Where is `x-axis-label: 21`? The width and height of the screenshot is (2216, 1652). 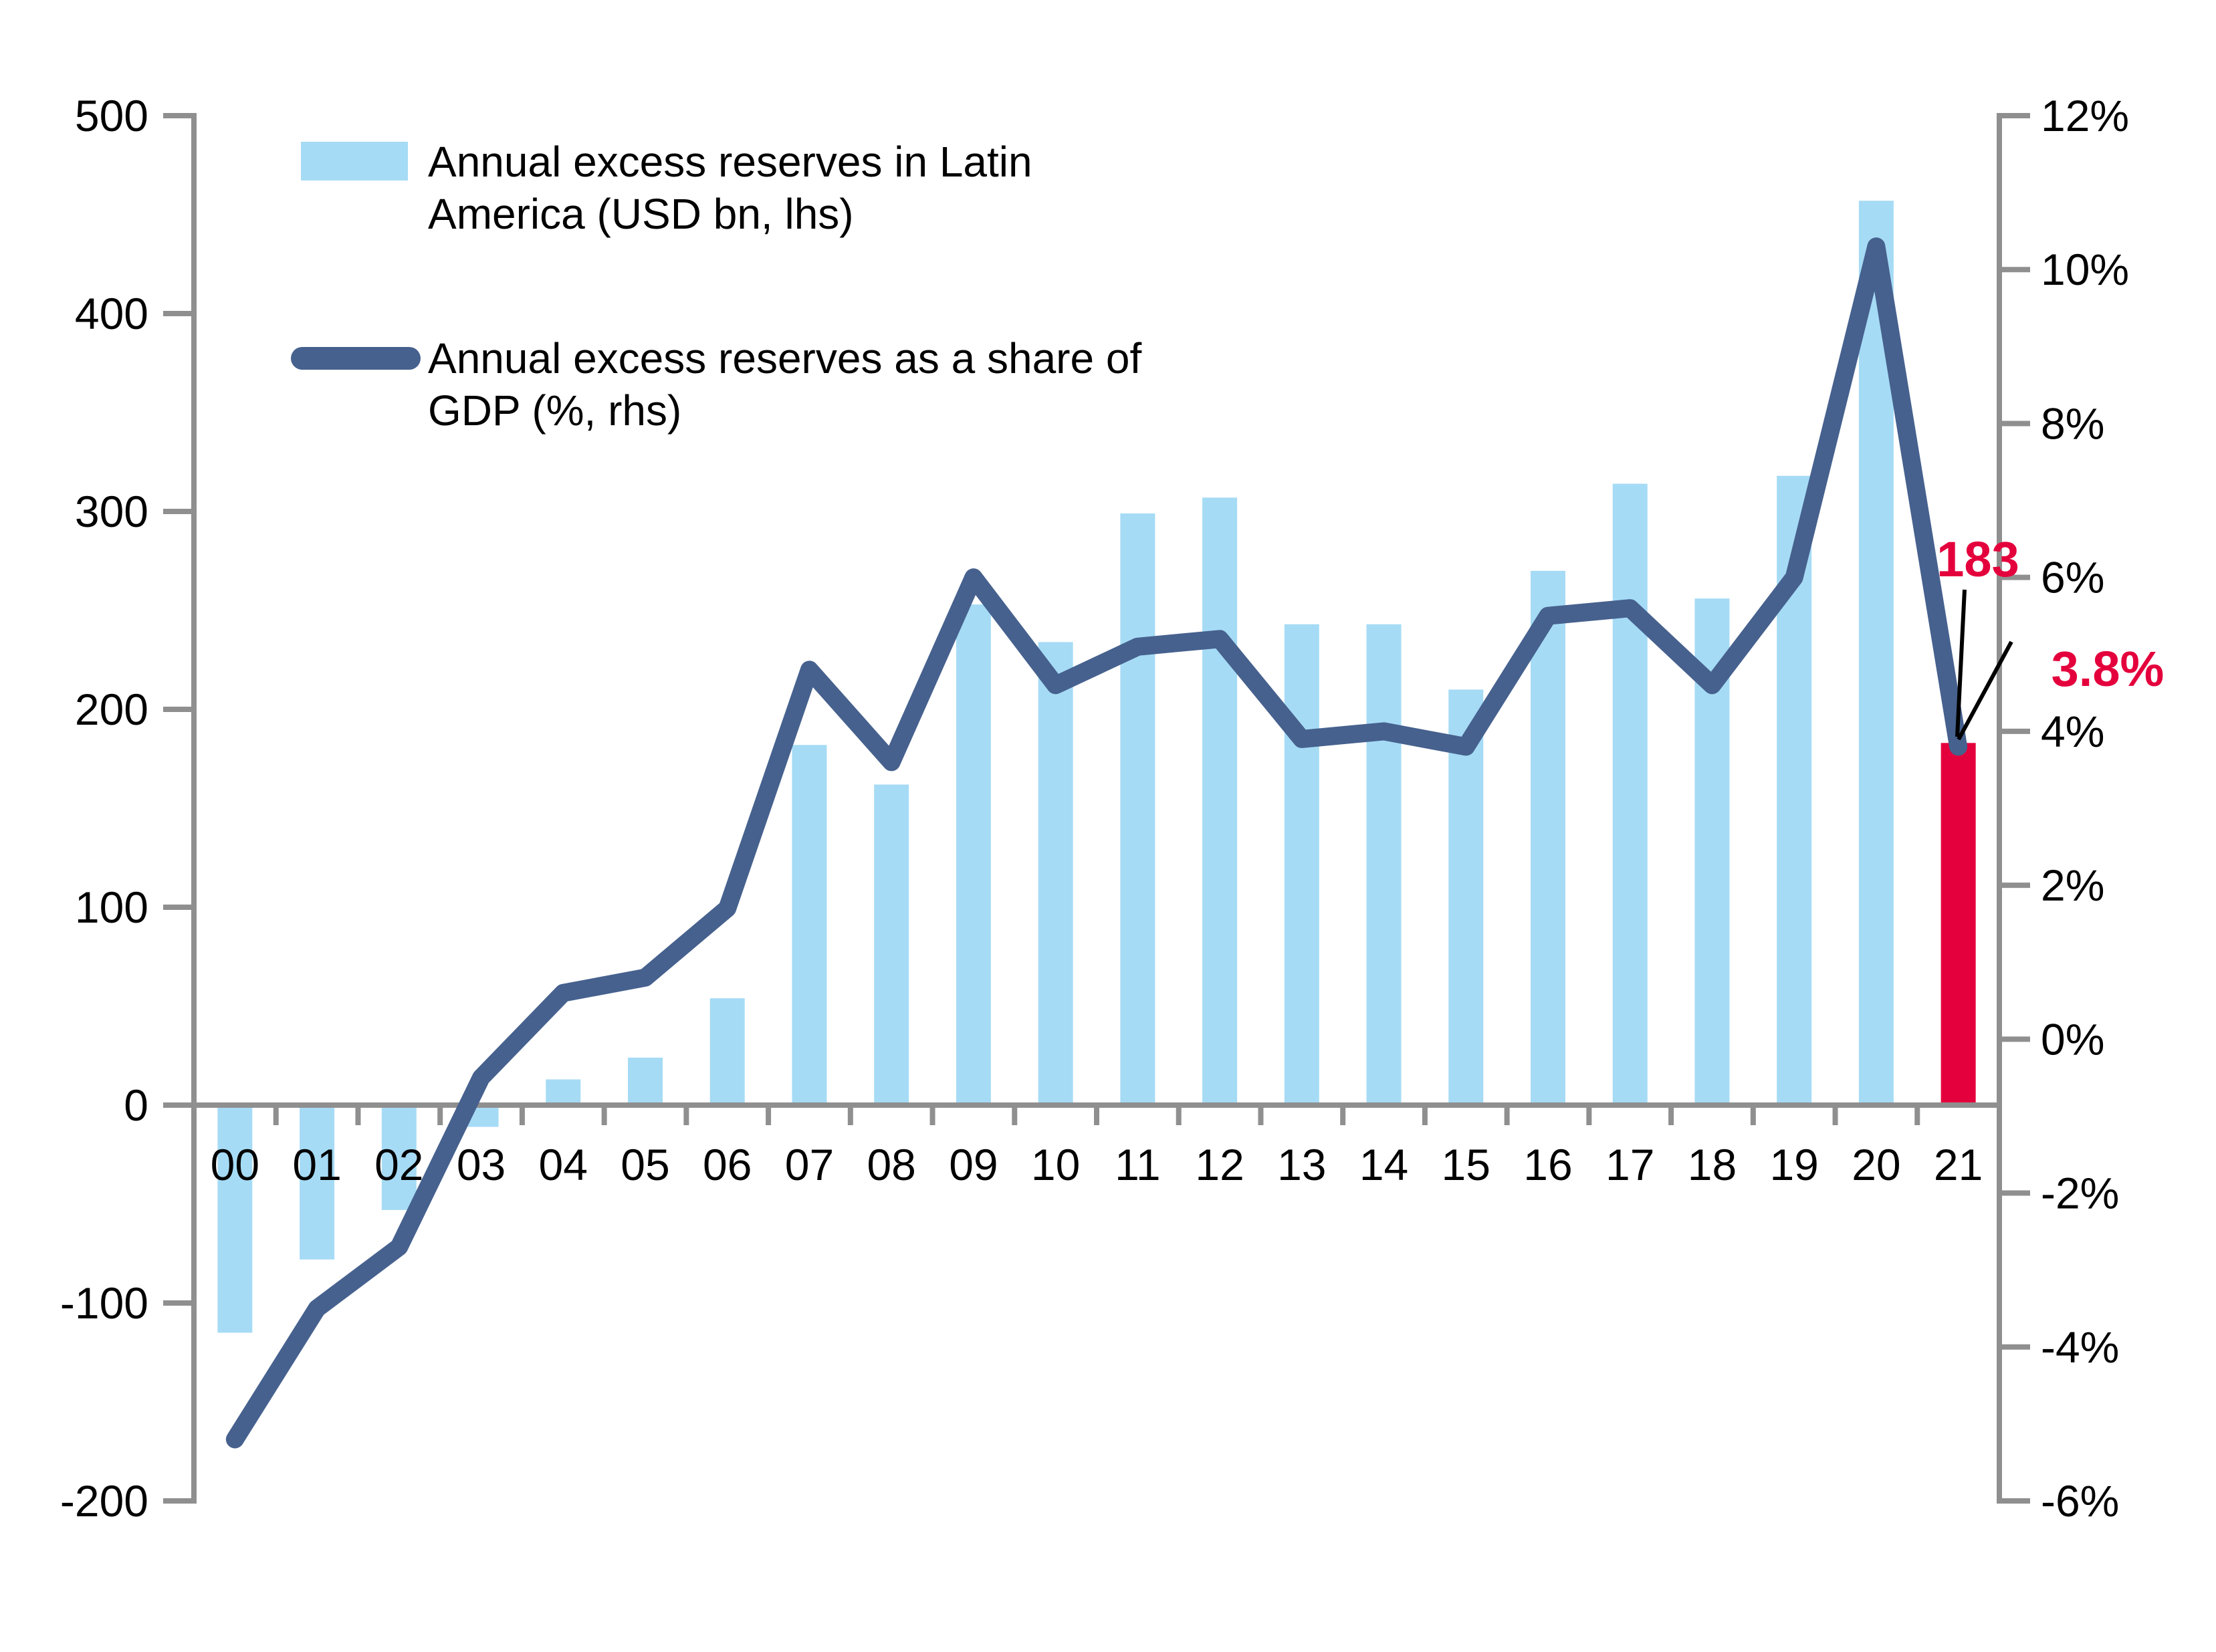
x-axis-label: 21 is located at coordinates (1958, 1164).